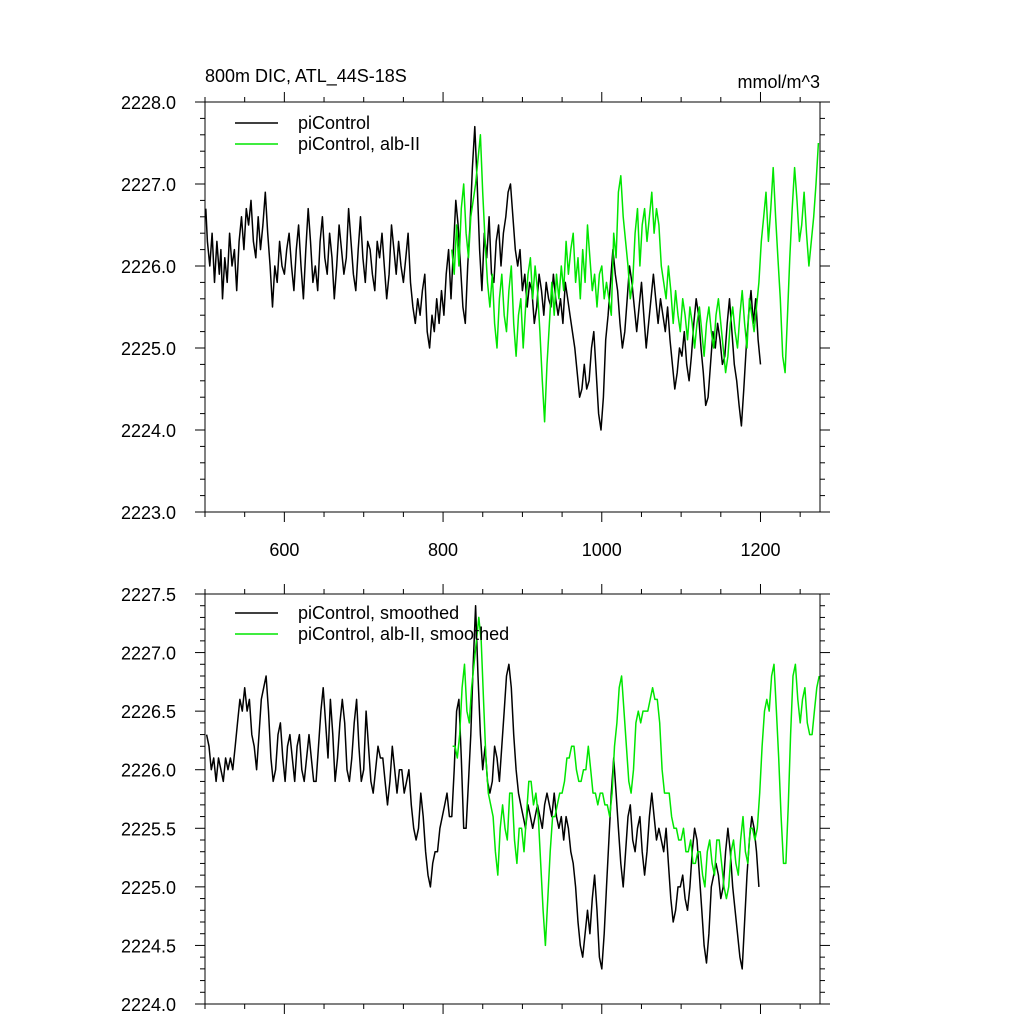 This screenshot has height=1029, width=1024. What do you see at coordinates (306, 76) in the screenshot?
I see `chart-title: 800m DIC, ATL_44S-18S` at bounding box center [306, 76].